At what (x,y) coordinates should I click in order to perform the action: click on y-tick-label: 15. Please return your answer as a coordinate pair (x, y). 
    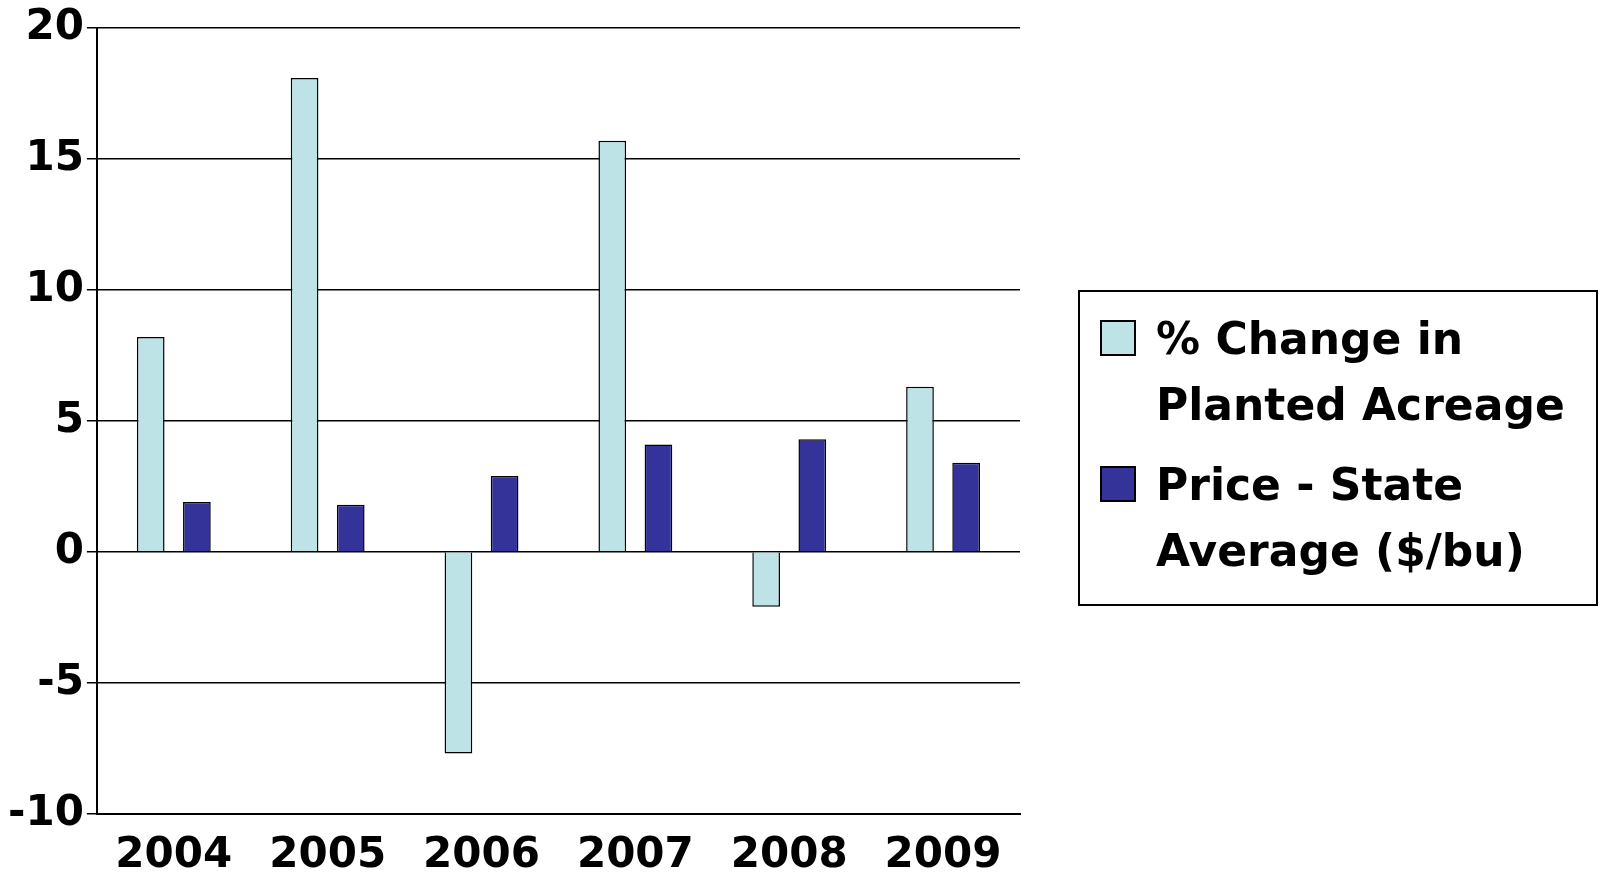
    Looking at the image, I should click on (54, 156).